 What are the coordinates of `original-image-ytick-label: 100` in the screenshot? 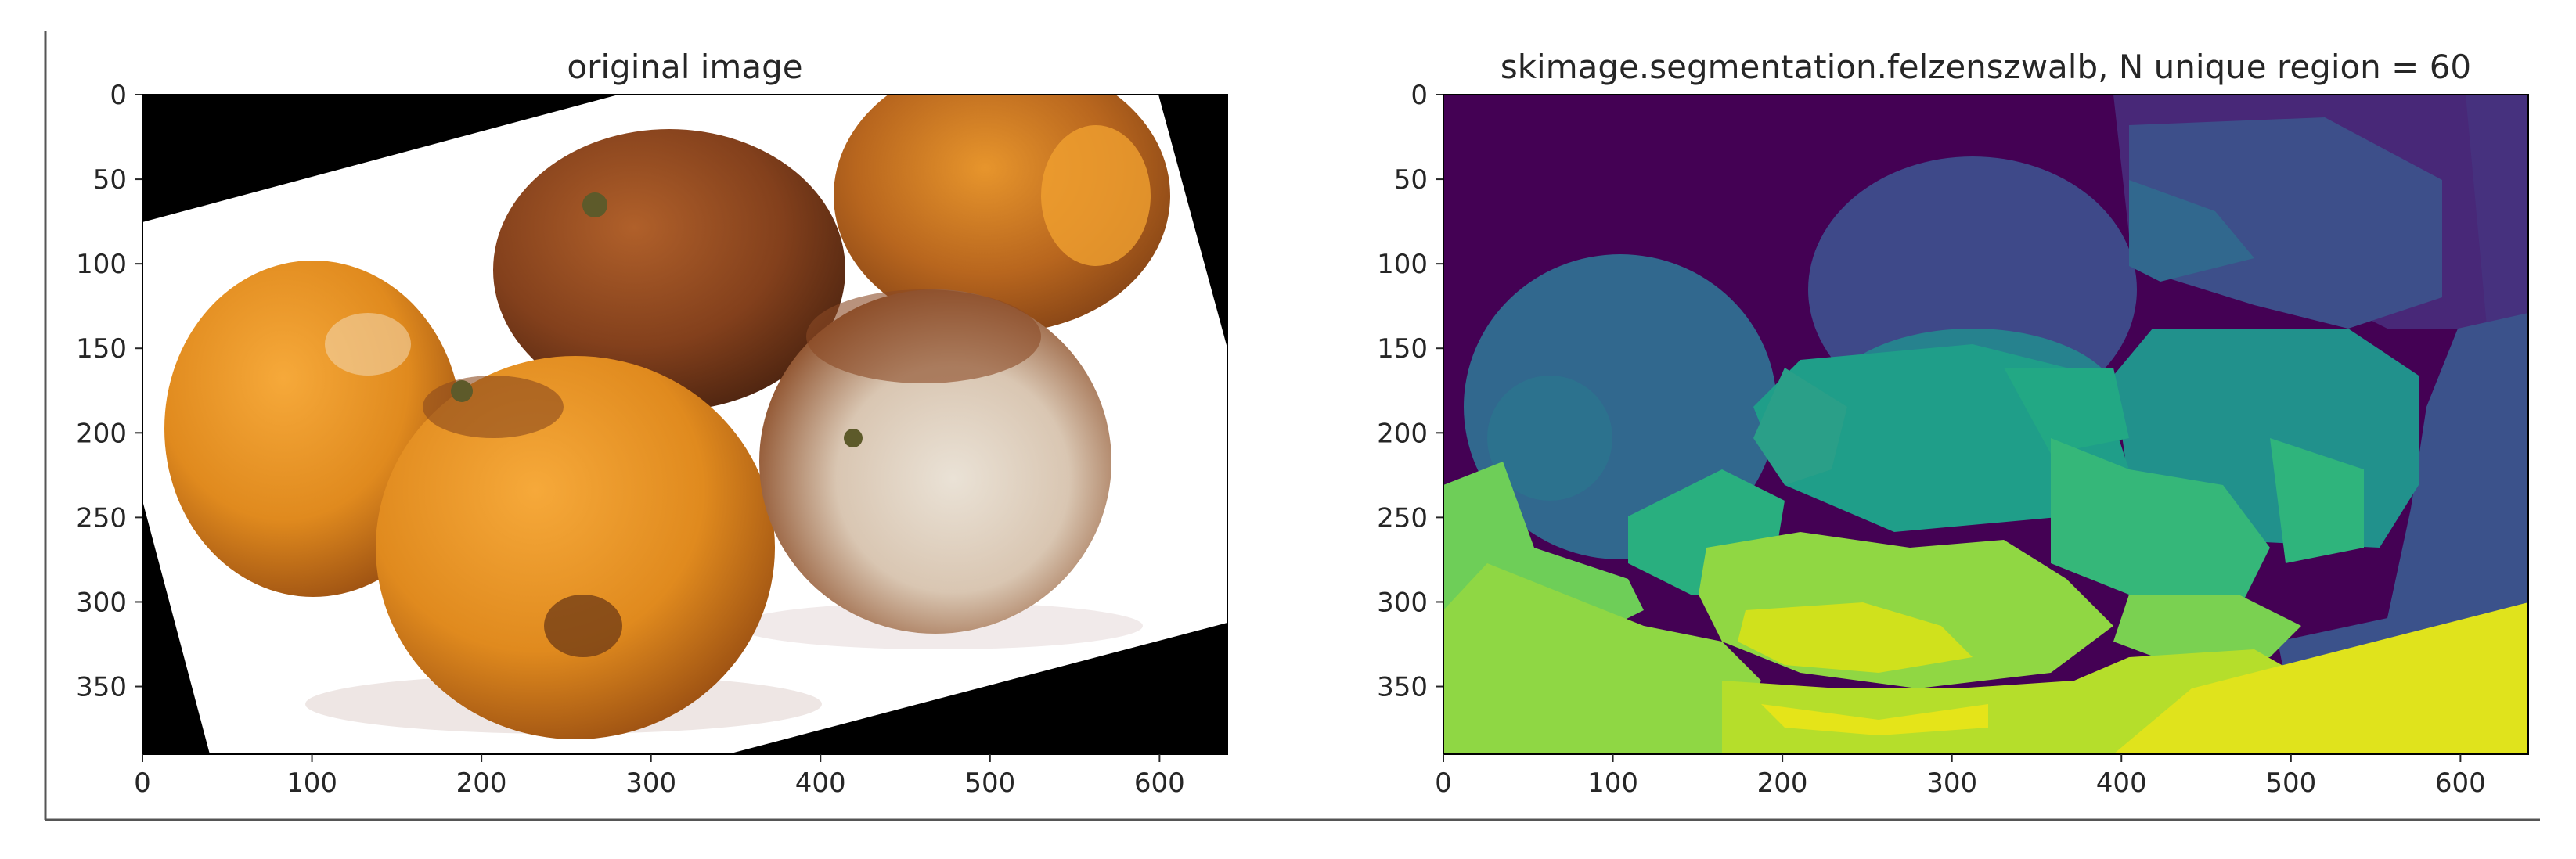 It's located at (101, 265).